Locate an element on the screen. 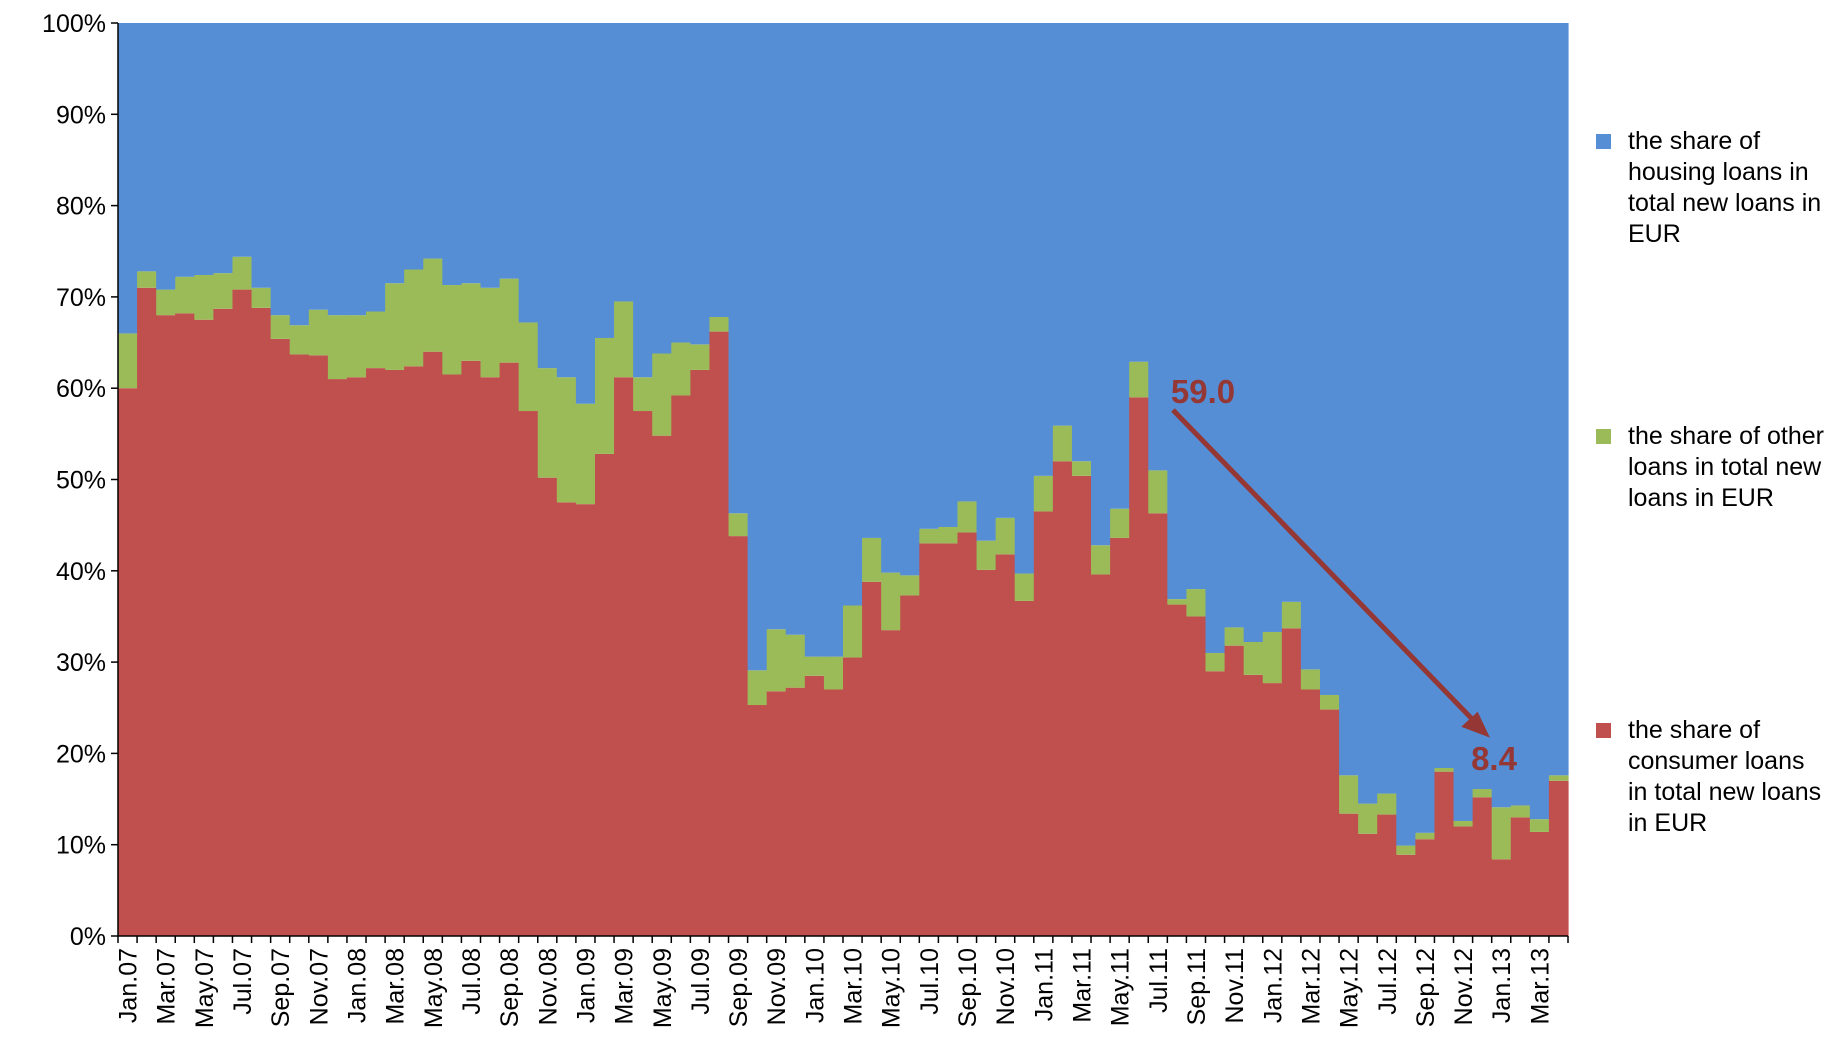 The image size is (1833, 1061). x-tick-label: Jan.08 is located at coordinates (357, 985).